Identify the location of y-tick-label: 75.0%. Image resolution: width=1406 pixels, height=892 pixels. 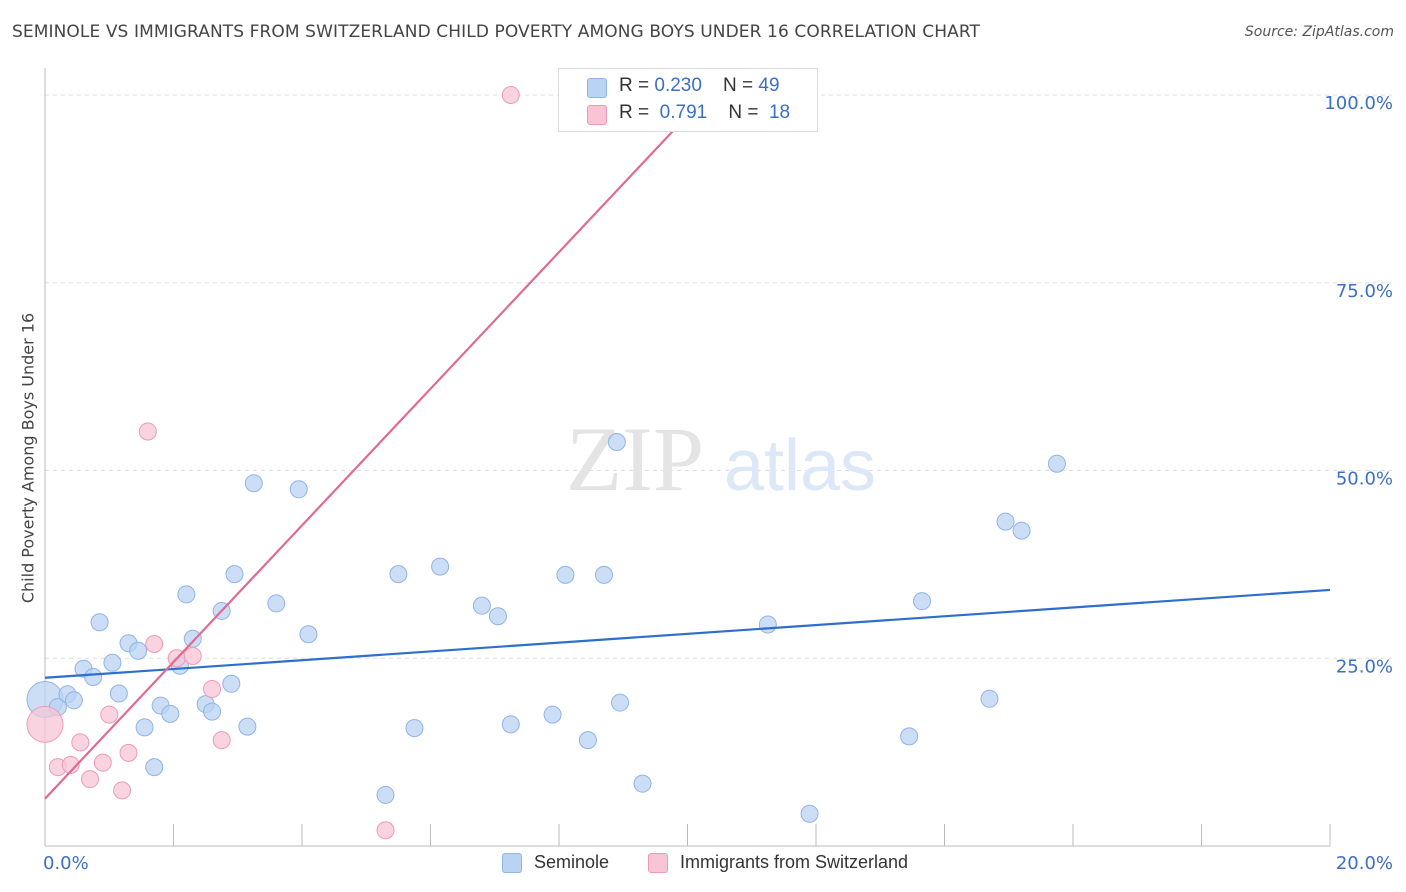
(1364, 291).